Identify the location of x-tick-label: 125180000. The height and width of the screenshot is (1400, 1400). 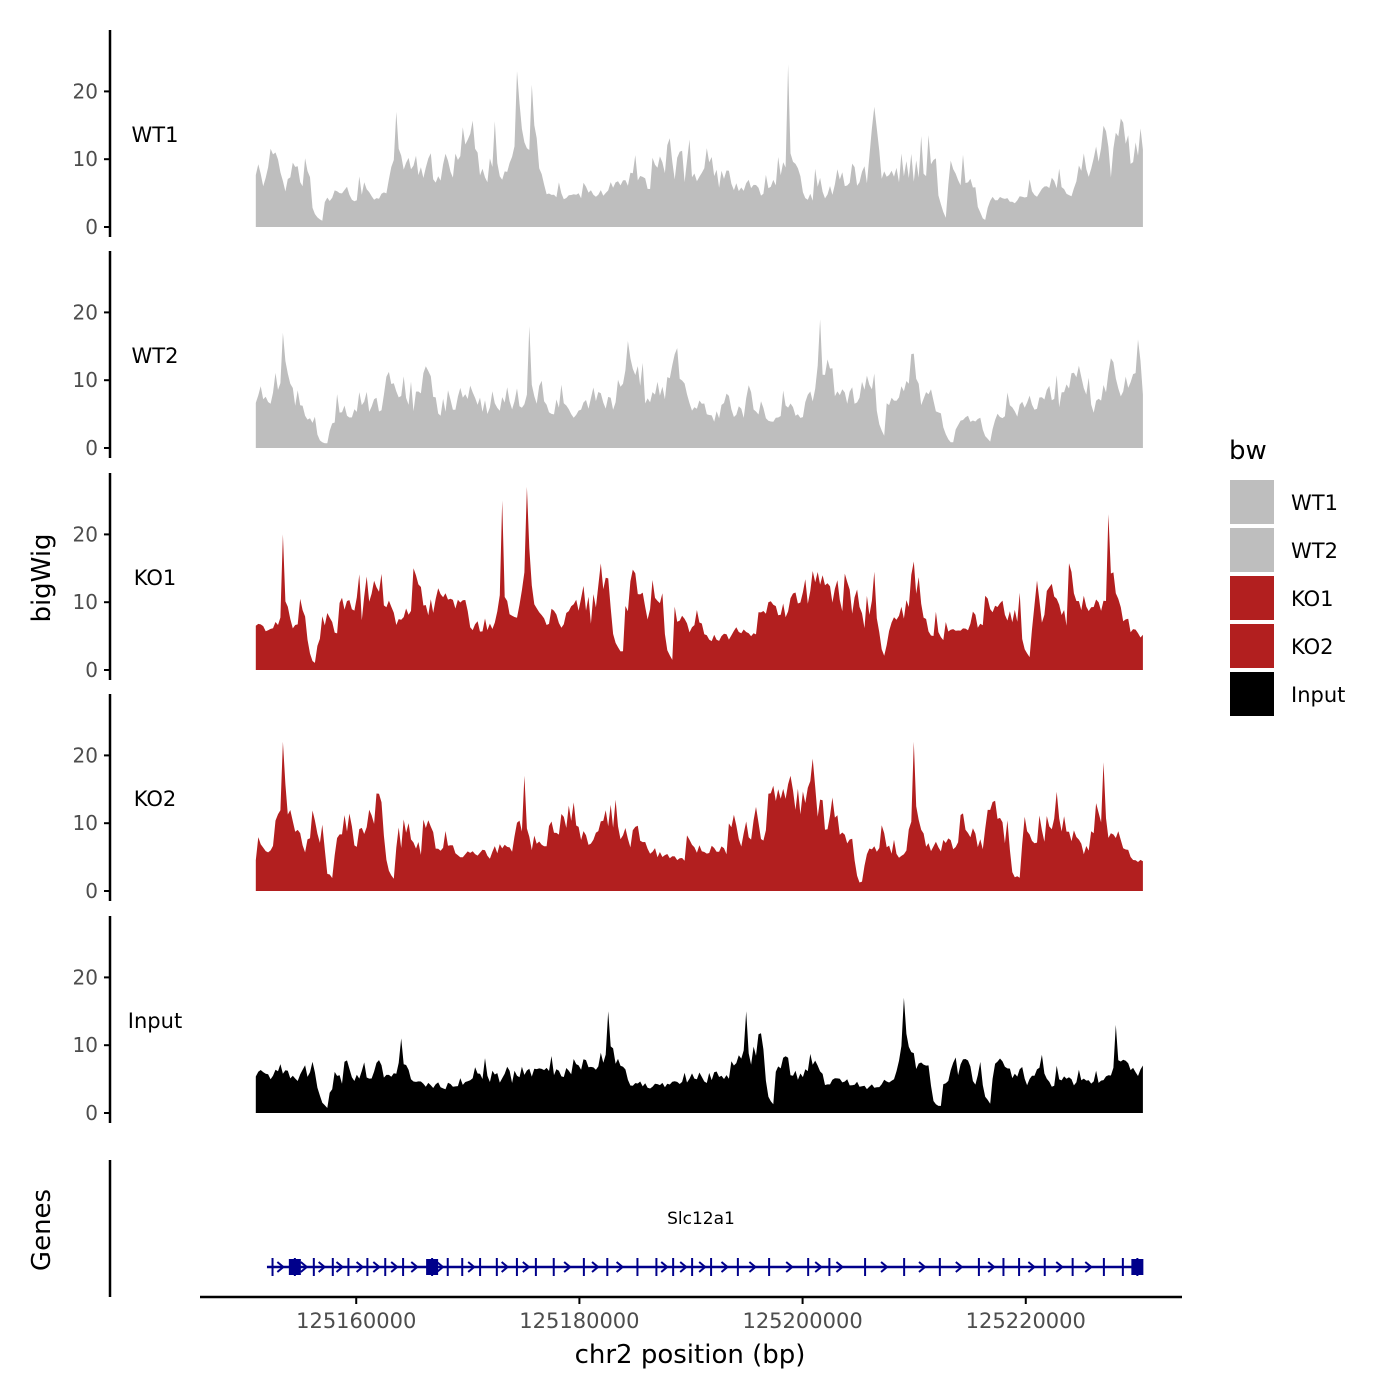
(579, 1321).